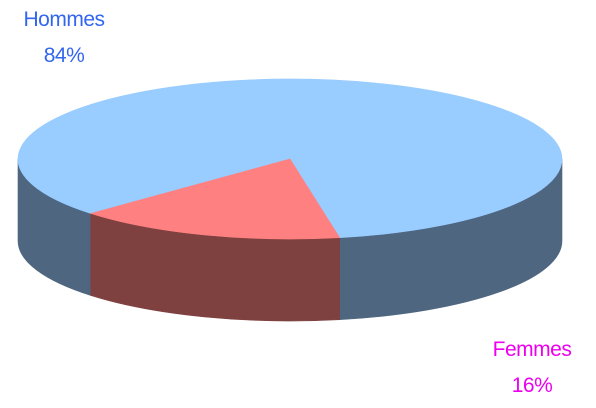  Describe the element at coordinates (64, 55) in the screenshot. I see `label-hommes-value: 84%` at that location.